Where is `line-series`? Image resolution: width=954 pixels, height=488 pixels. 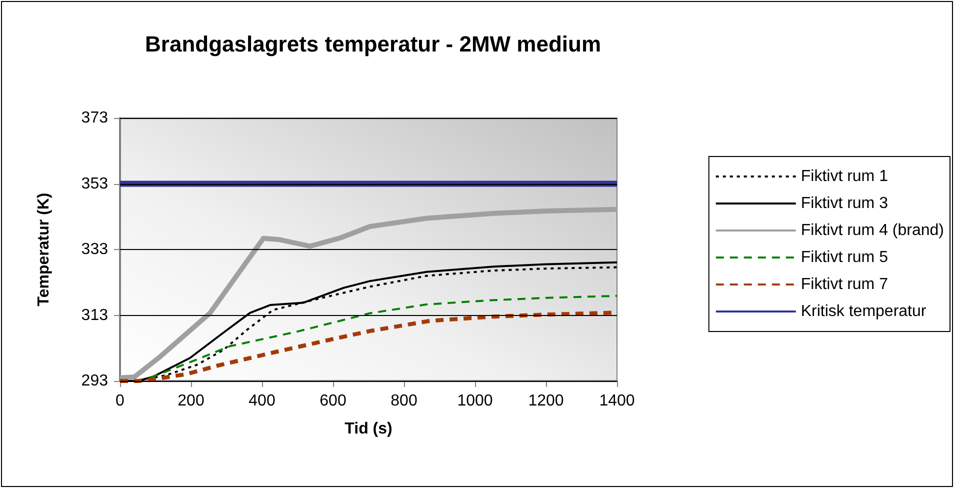
line-series is located at coordinates (383, 336).